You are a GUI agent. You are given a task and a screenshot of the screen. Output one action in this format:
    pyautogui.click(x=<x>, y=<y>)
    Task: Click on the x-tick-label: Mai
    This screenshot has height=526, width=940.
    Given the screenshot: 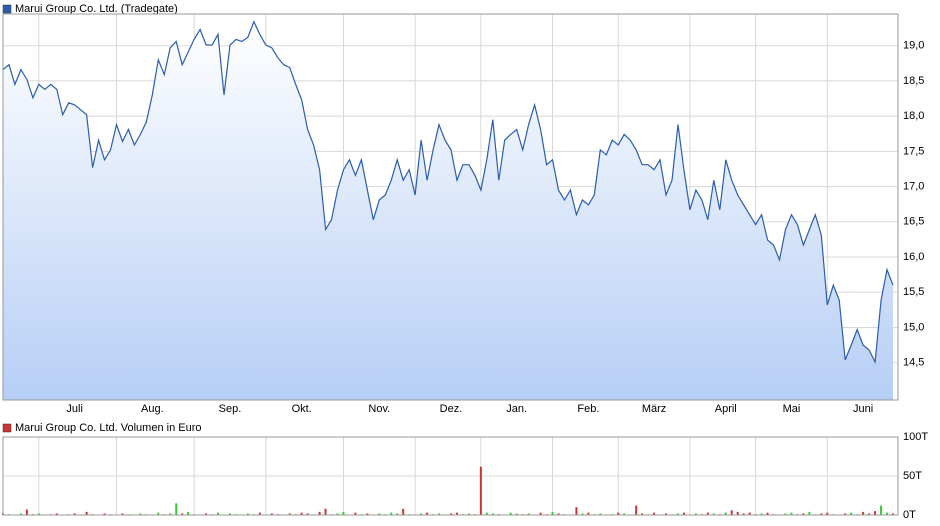 What is the action you would take?
    pyautogui.click(x=792, y=409)
    